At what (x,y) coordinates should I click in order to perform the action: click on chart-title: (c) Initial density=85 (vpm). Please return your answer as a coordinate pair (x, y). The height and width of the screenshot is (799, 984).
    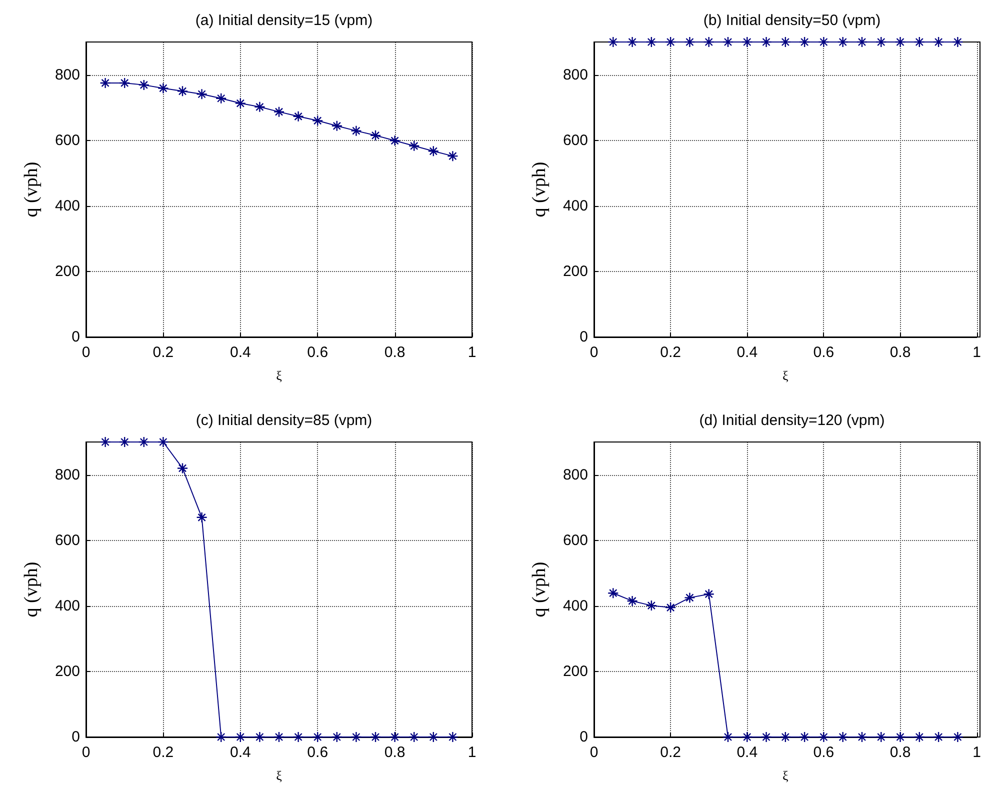
    Looking at the image, I should click on (284, 420).